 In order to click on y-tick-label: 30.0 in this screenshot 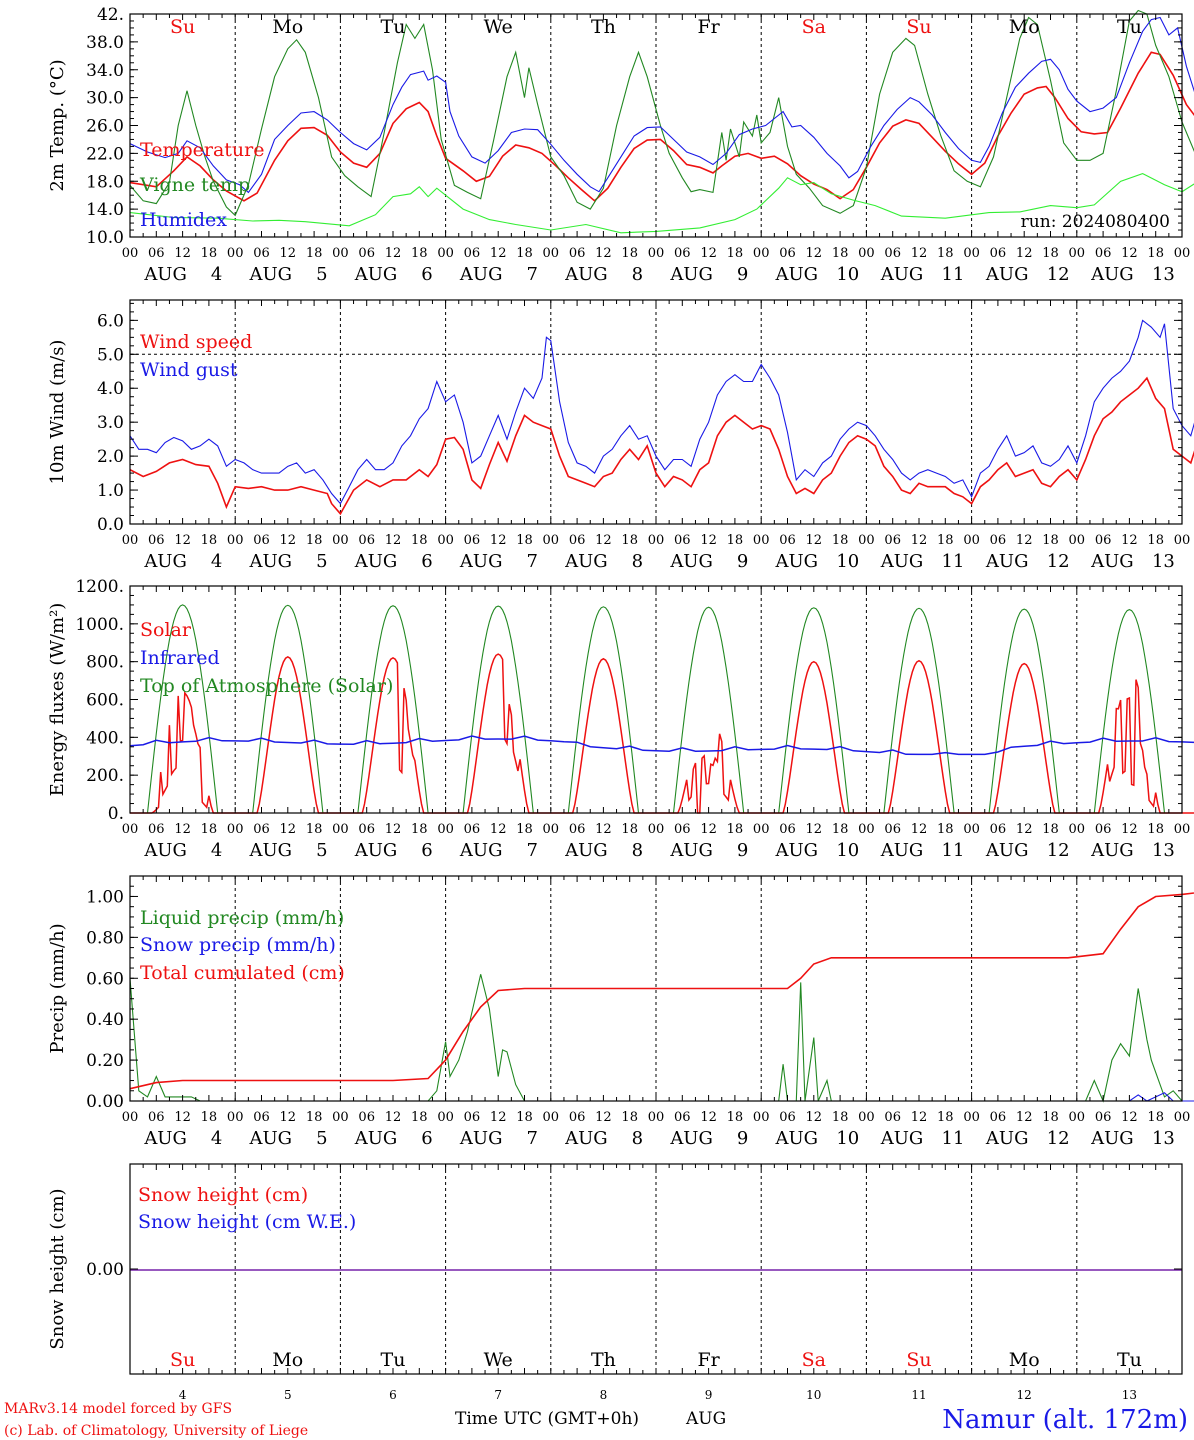, I will do `click(105, 99)`.